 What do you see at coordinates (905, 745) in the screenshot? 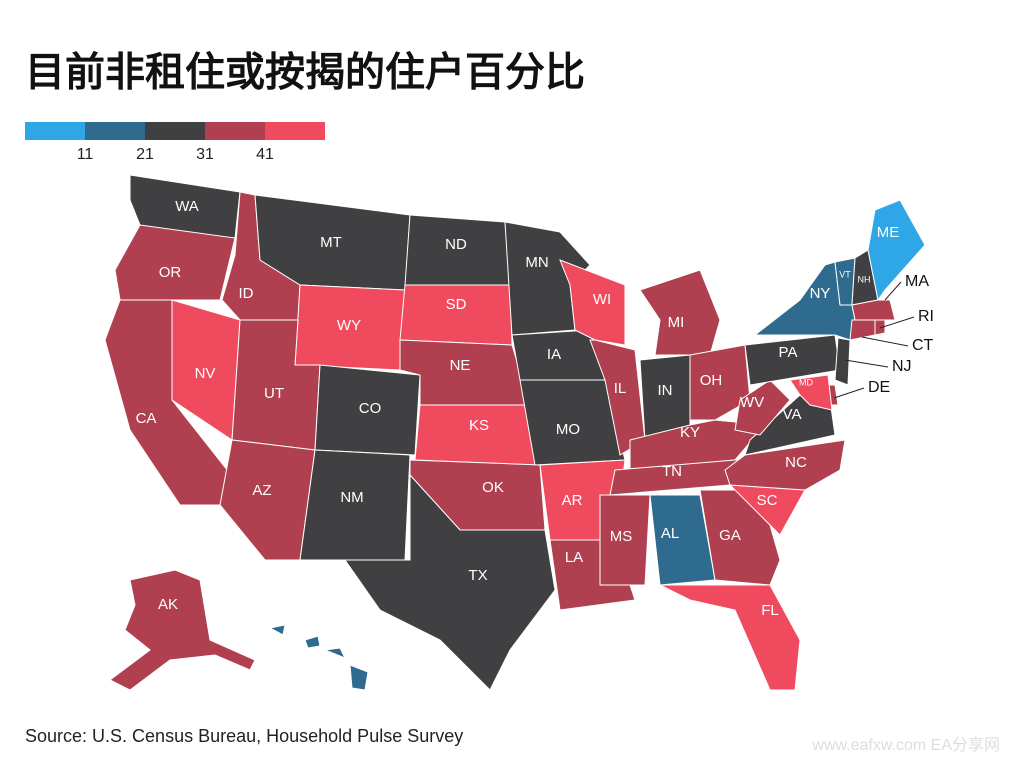
I see `watermark: www.eafxw.com EA分享网` at bounding box center [905, 745].